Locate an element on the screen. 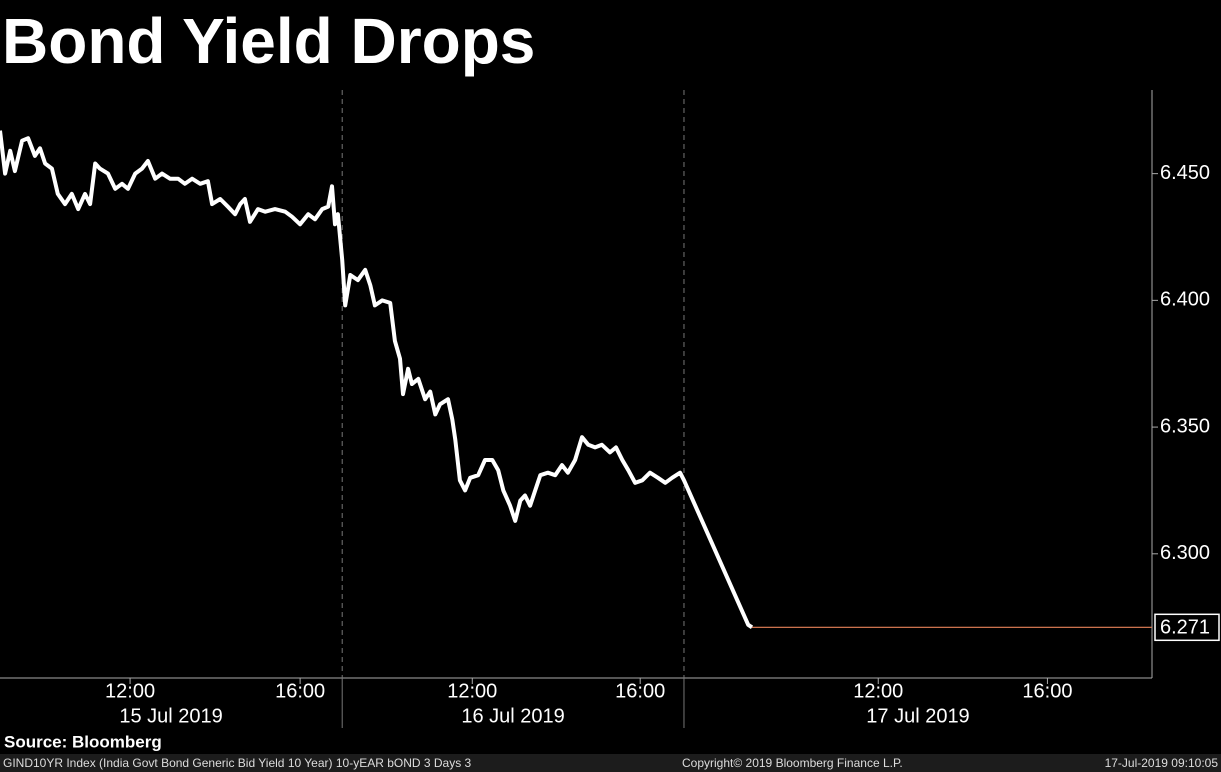 The height and width of the screenshot is (772, 1221). last-value-label: 6.271 is located at coordinates (1185, 628).